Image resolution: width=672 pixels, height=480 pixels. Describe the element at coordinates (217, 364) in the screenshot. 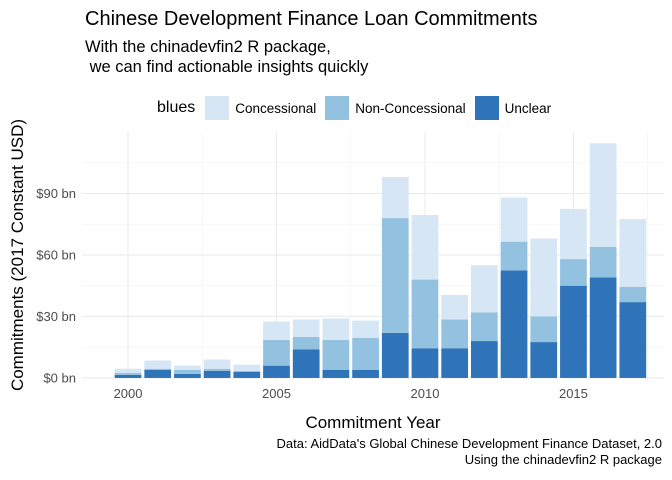

I see `bar-concessional-2003` at that location.